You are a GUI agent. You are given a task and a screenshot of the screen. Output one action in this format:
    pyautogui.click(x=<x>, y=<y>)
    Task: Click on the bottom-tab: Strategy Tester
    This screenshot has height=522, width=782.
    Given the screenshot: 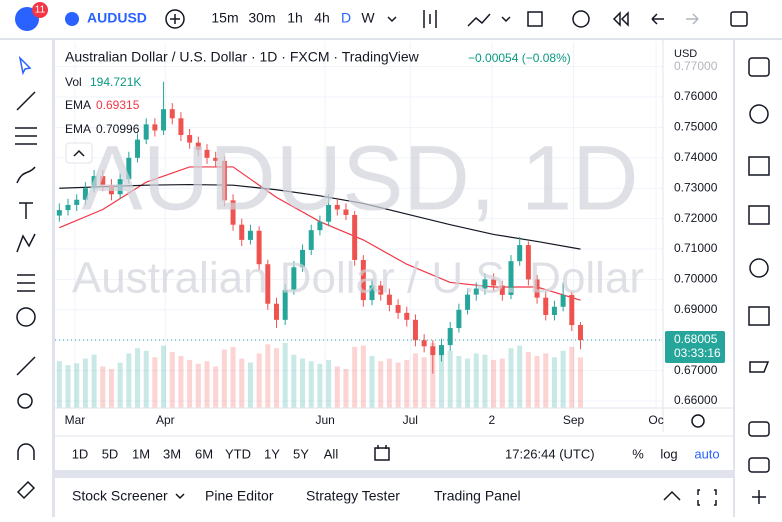 What is the action you would take?
    pyautogui.click(x=353, y=496)
    